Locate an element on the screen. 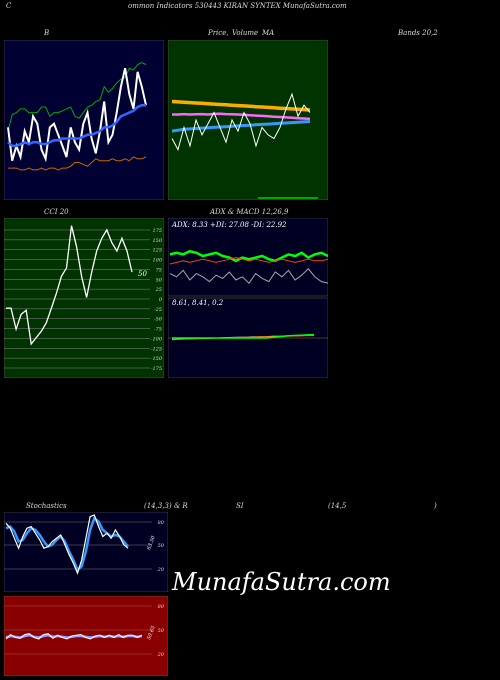  cci-tick-label: 75 is located at coordinates (159, 270).